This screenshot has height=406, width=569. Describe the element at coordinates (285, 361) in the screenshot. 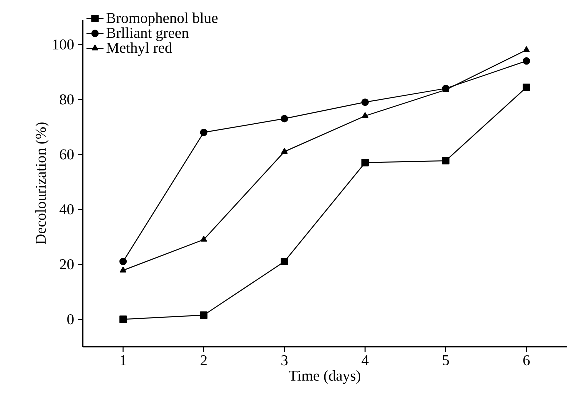

I see `x-tick-label: 3` at that location.